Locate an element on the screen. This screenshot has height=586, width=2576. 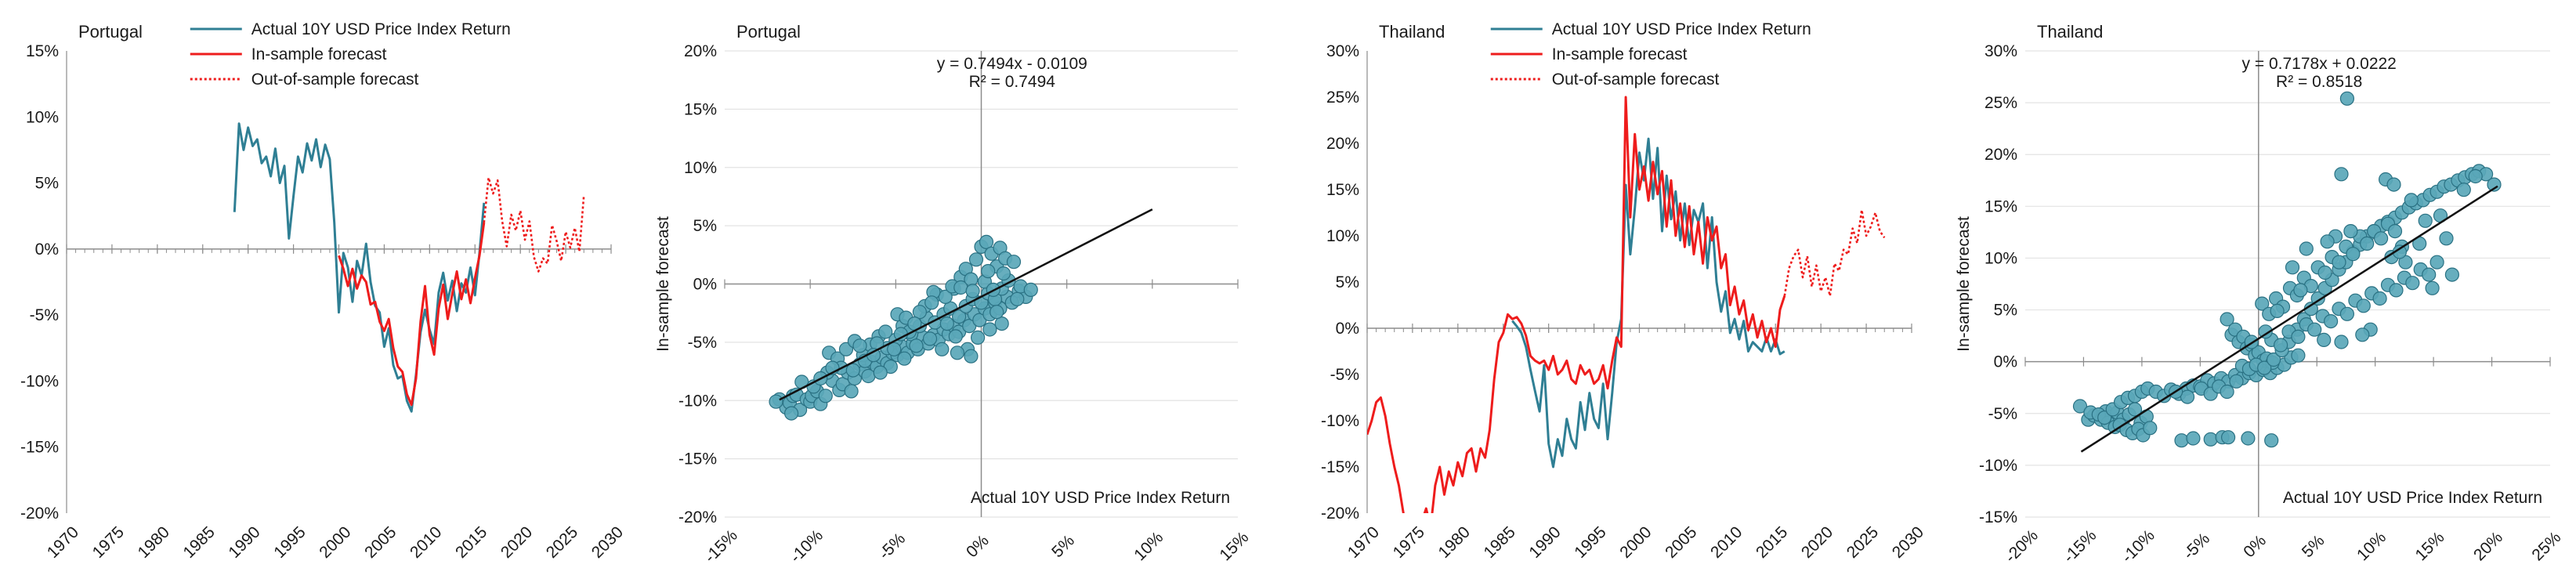
r-squared-label: R² = 0.7494 is located at coordinates (1013, 82).